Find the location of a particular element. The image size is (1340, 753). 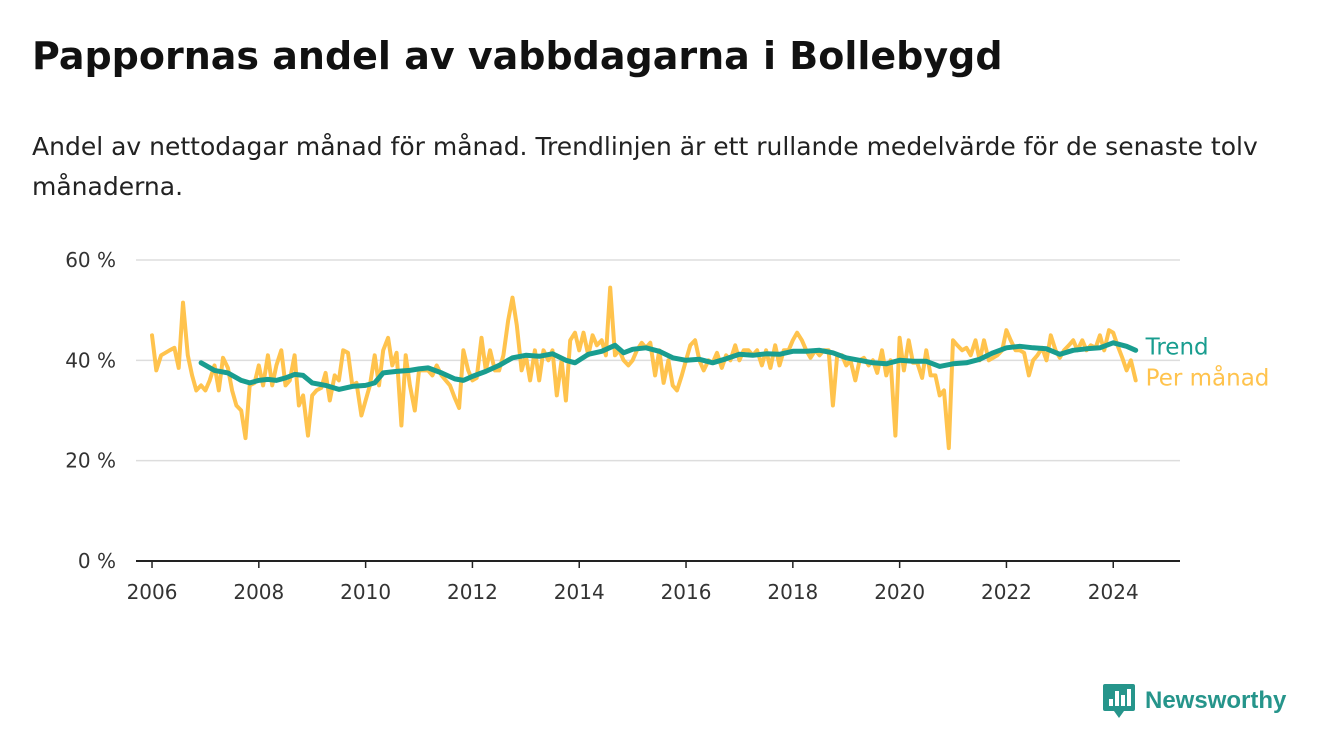

y-axis-ticks: 0 % 20 % 40 % 60 % is located at coordinates (90, 410).